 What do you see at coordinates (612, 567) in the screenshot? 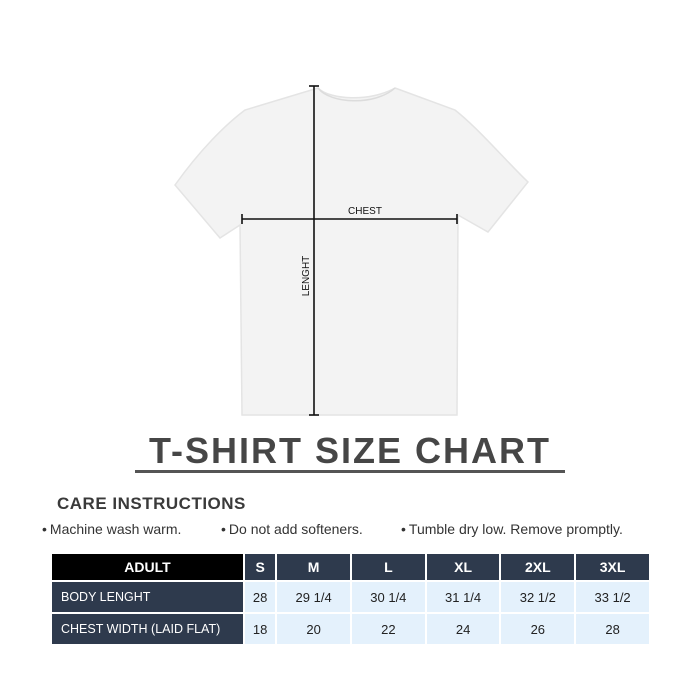
I see `size-header: 3XL` at bounding box center [612, 567].